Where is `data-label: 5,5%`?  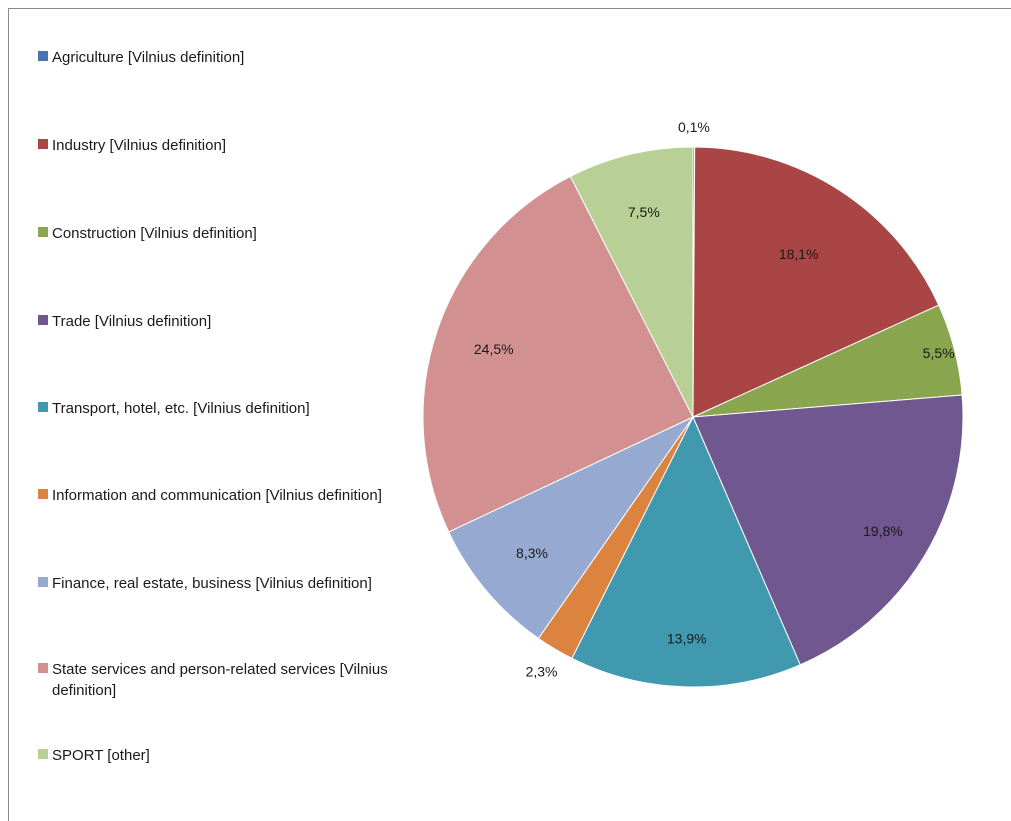 data-label: 5,5% is located at coordinates (939, 353).